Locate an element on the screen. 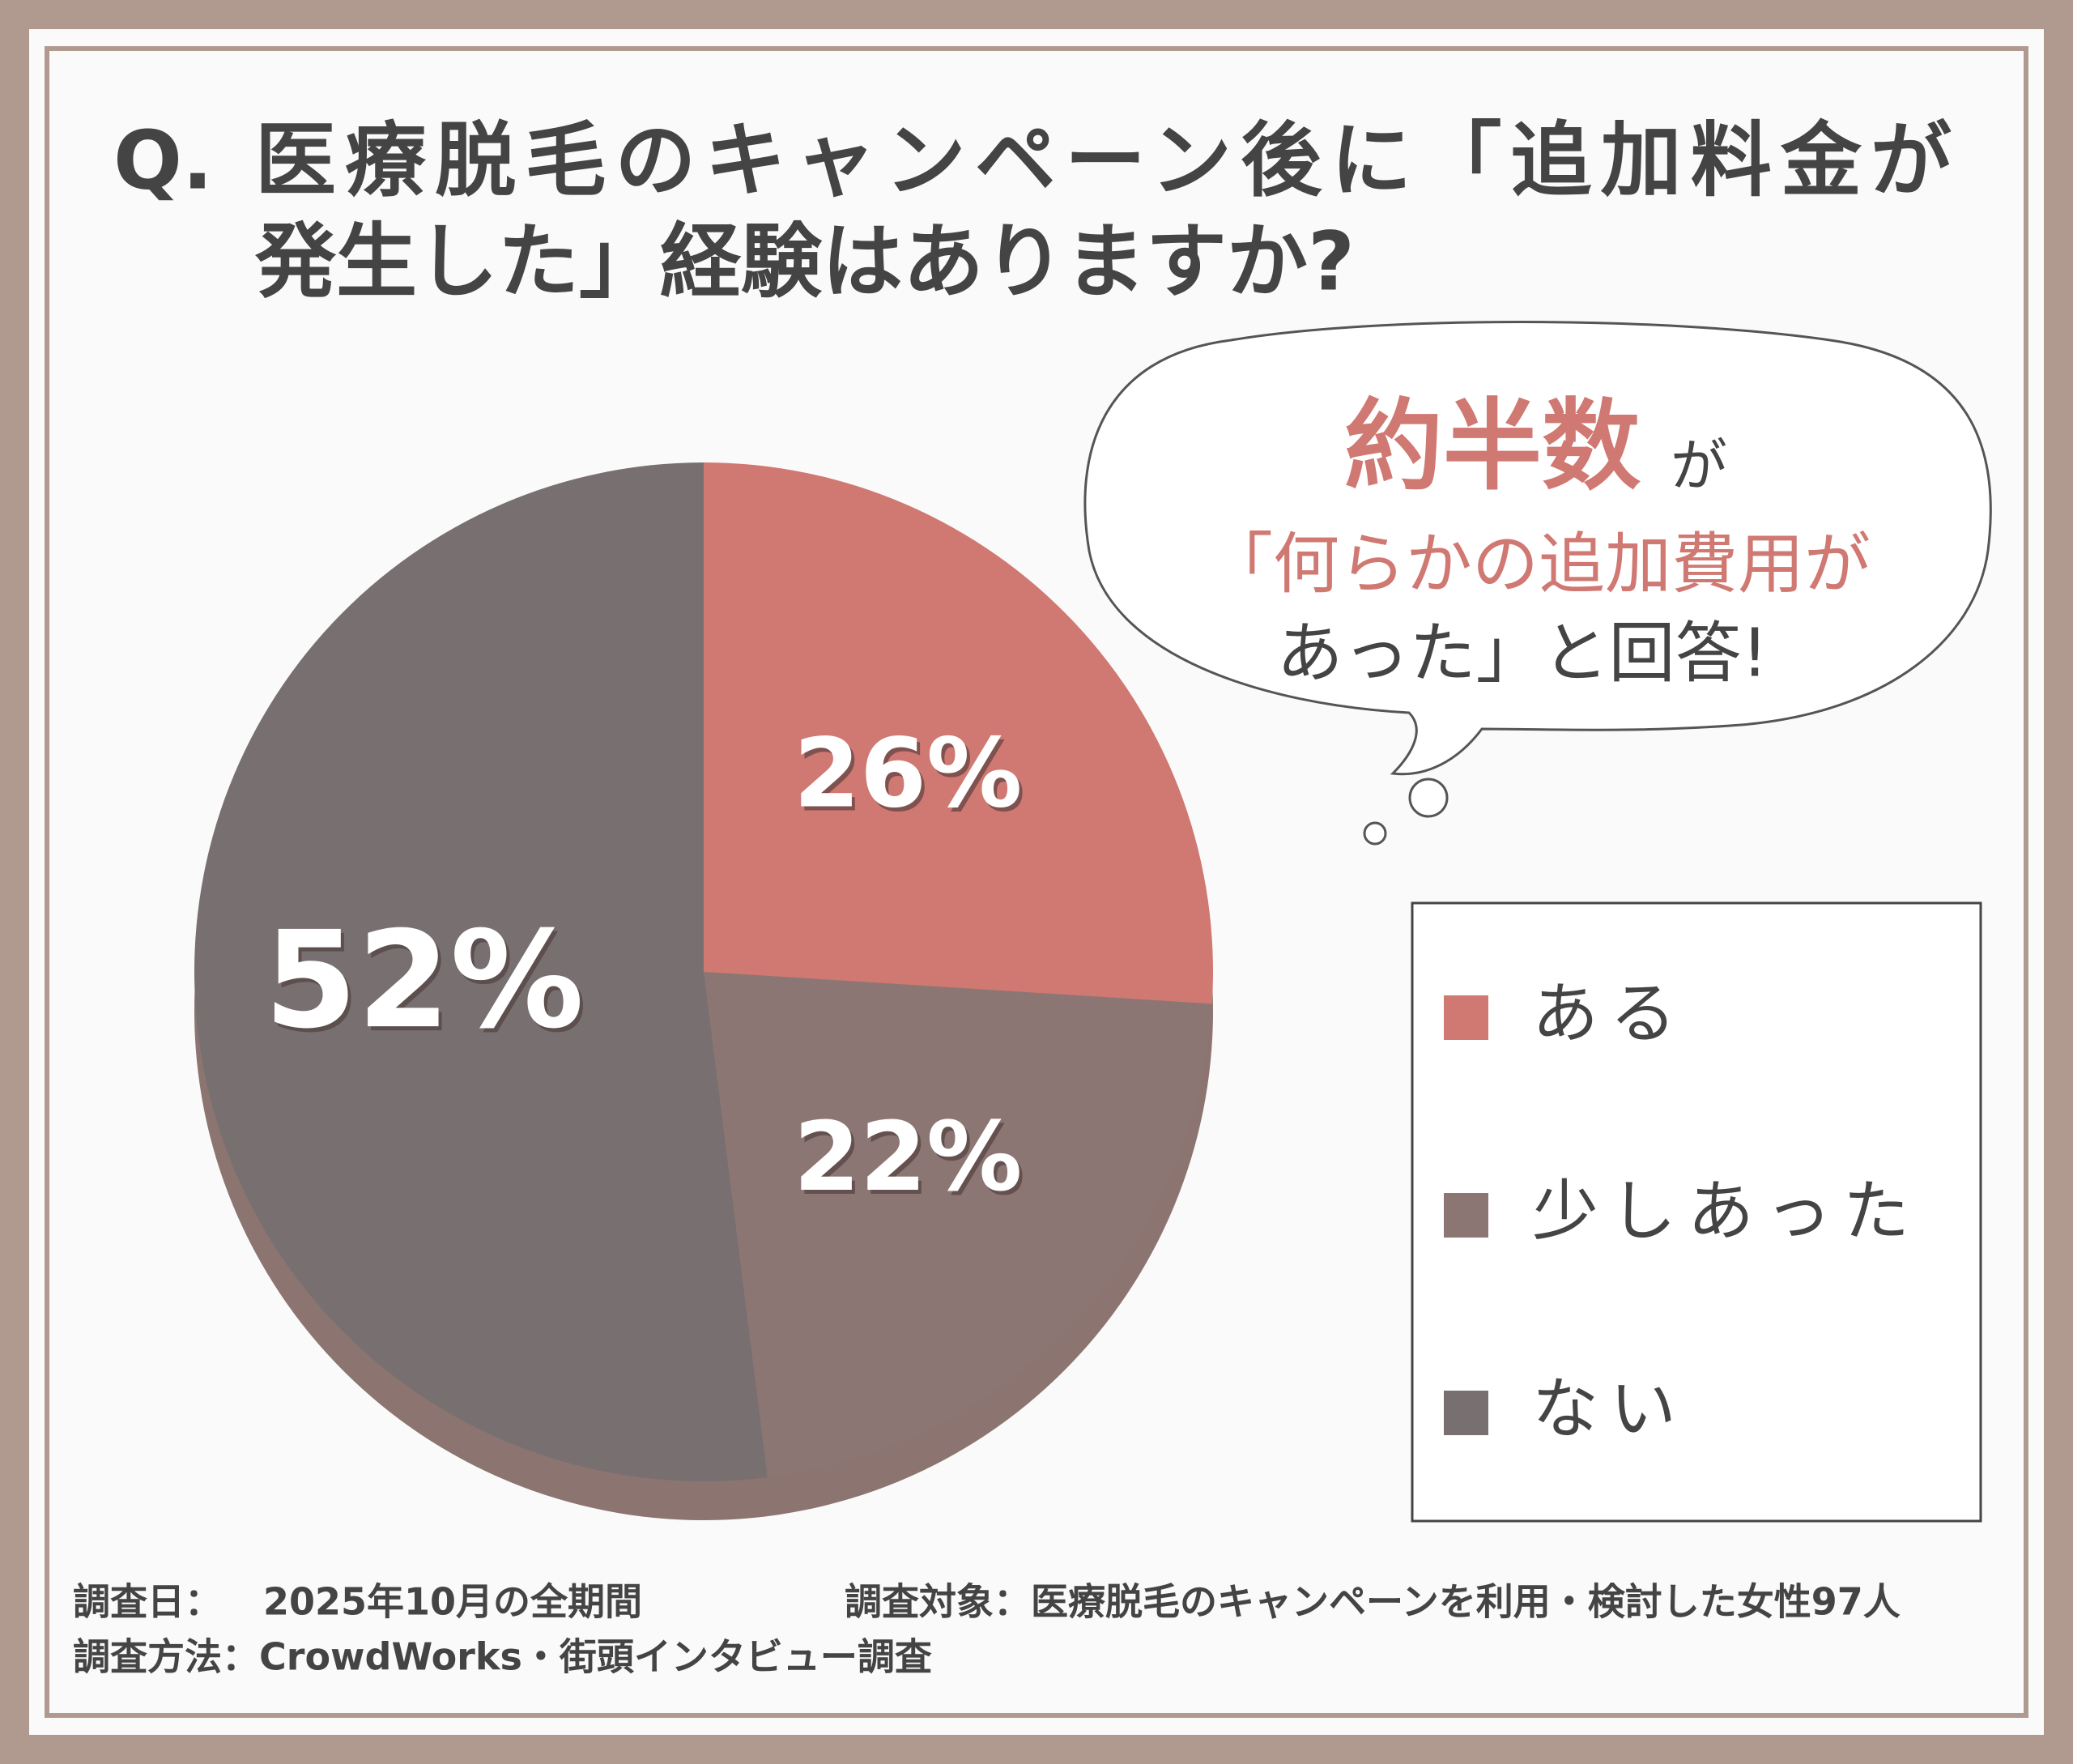  value-label: 26% is located at coordinates (908, 773).